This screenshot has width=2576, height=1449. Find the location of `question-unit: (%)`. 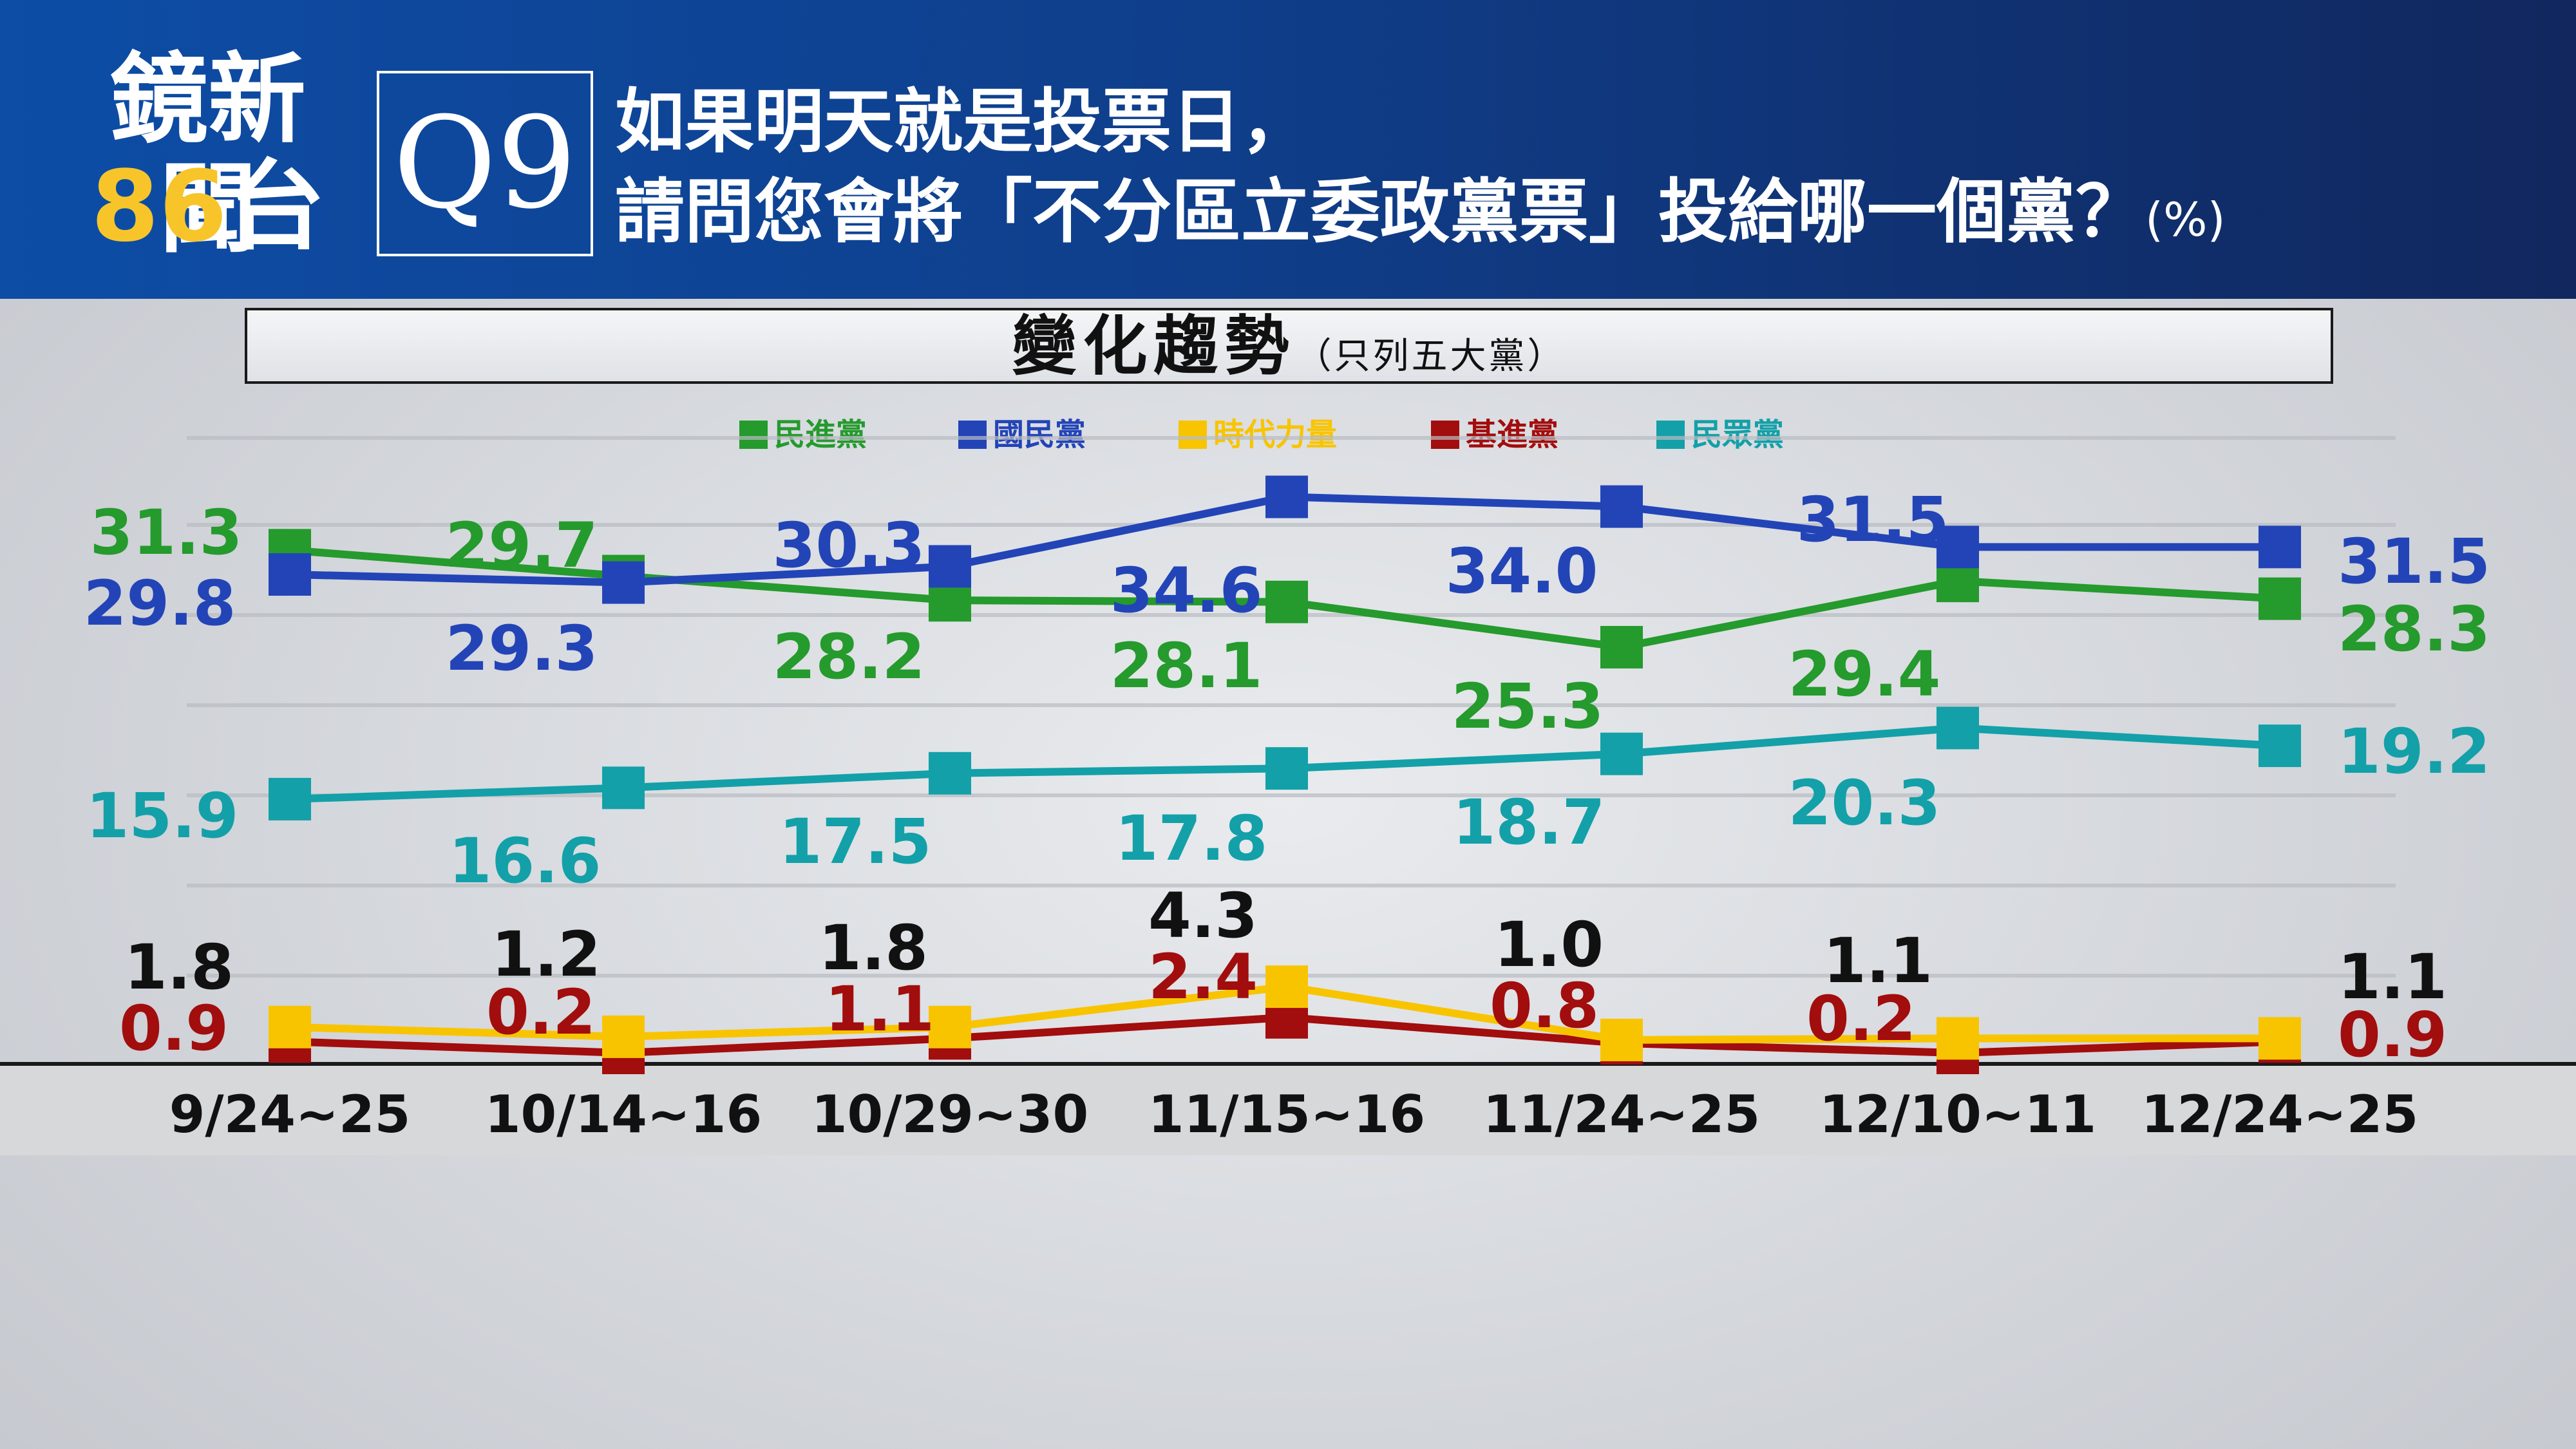

question-unit: (%) is located at coordinates (2185, 220).